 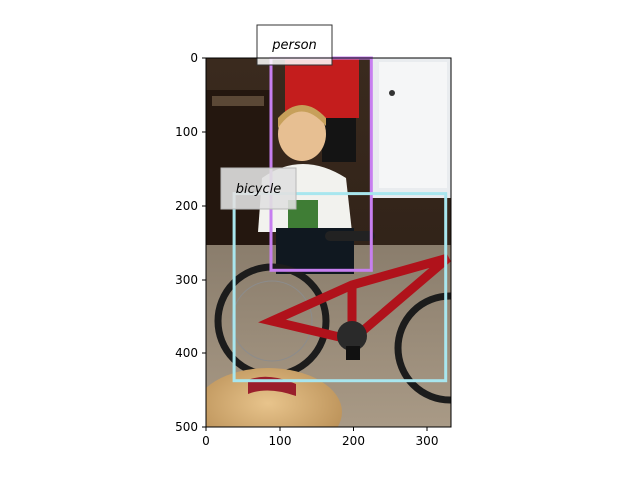 I want to click on person-label: person, so click(x=294, y=45).